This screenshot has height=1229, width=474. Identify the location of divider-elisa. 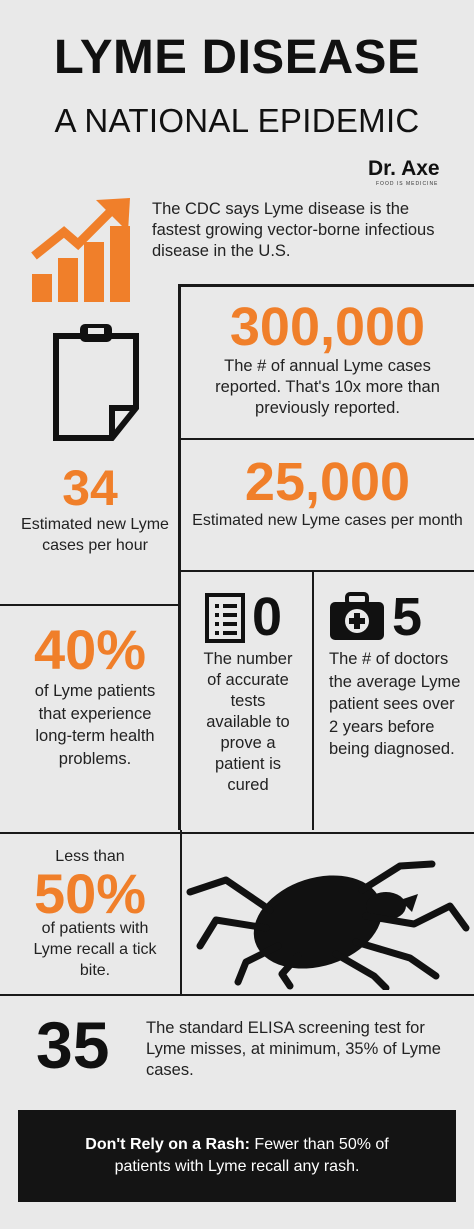
(237, 995).